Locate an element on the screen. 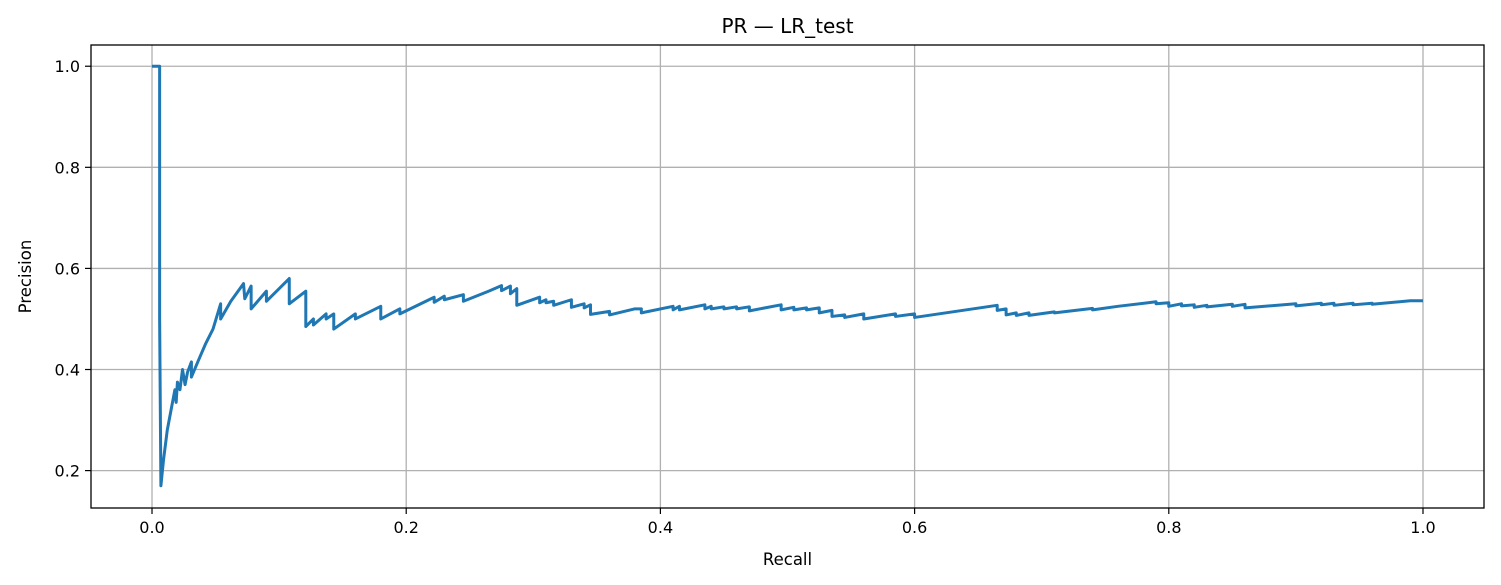  x-axis-label: Recall is located at coordinates (787, 559).